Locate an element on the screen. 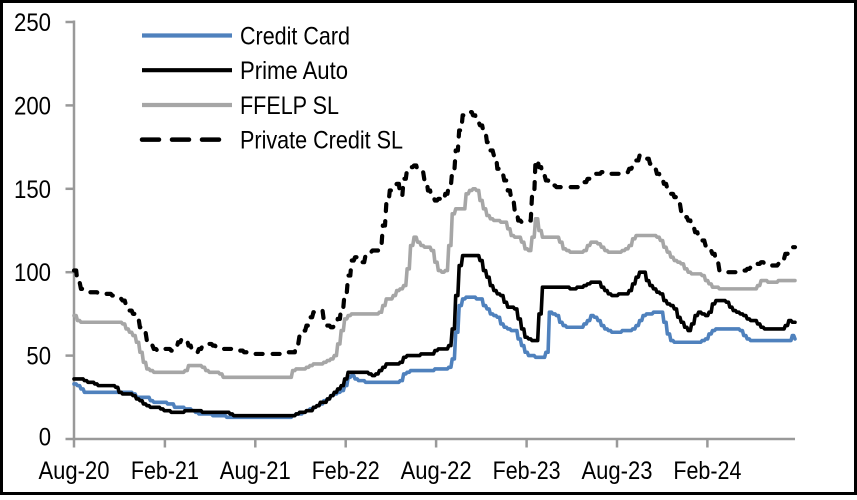  svg-text: FFELP SL is located at coordinates (289, 106).